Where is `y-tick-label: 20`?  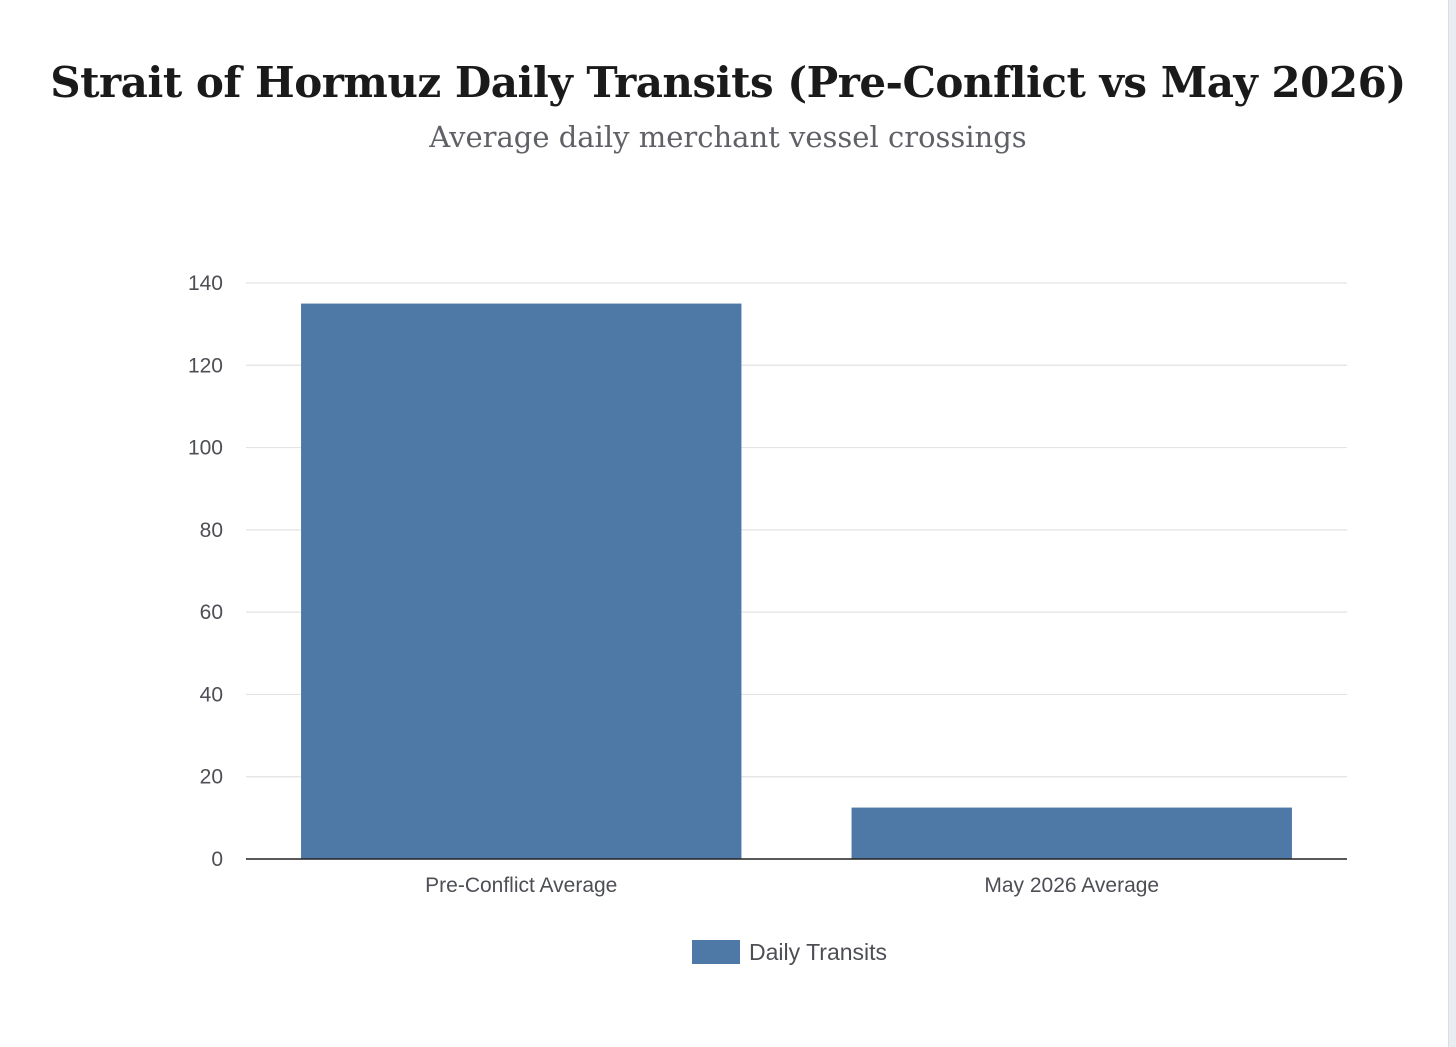 y-tick-label: 20 is located at coordinates (211, 777).